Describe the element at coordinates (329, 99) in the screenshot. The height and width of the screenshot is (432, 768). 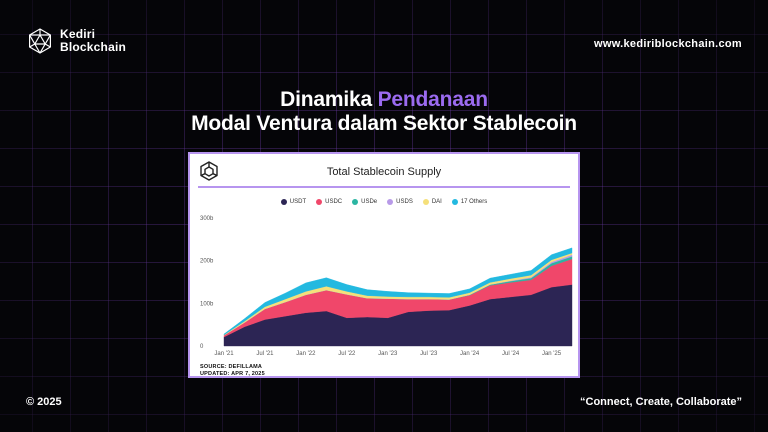
I see `headline-plain: Dinamika` at that location.